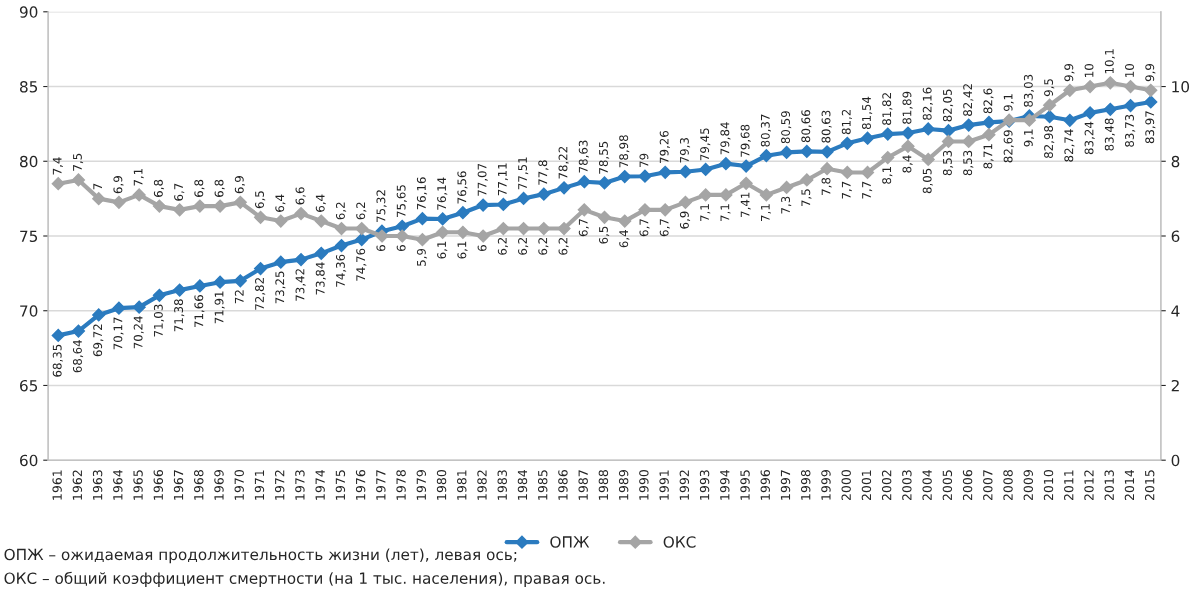 The height and width of the screenshot is (590, 1203). I want to click on x-tick-label: 1969, so click(219, 485).